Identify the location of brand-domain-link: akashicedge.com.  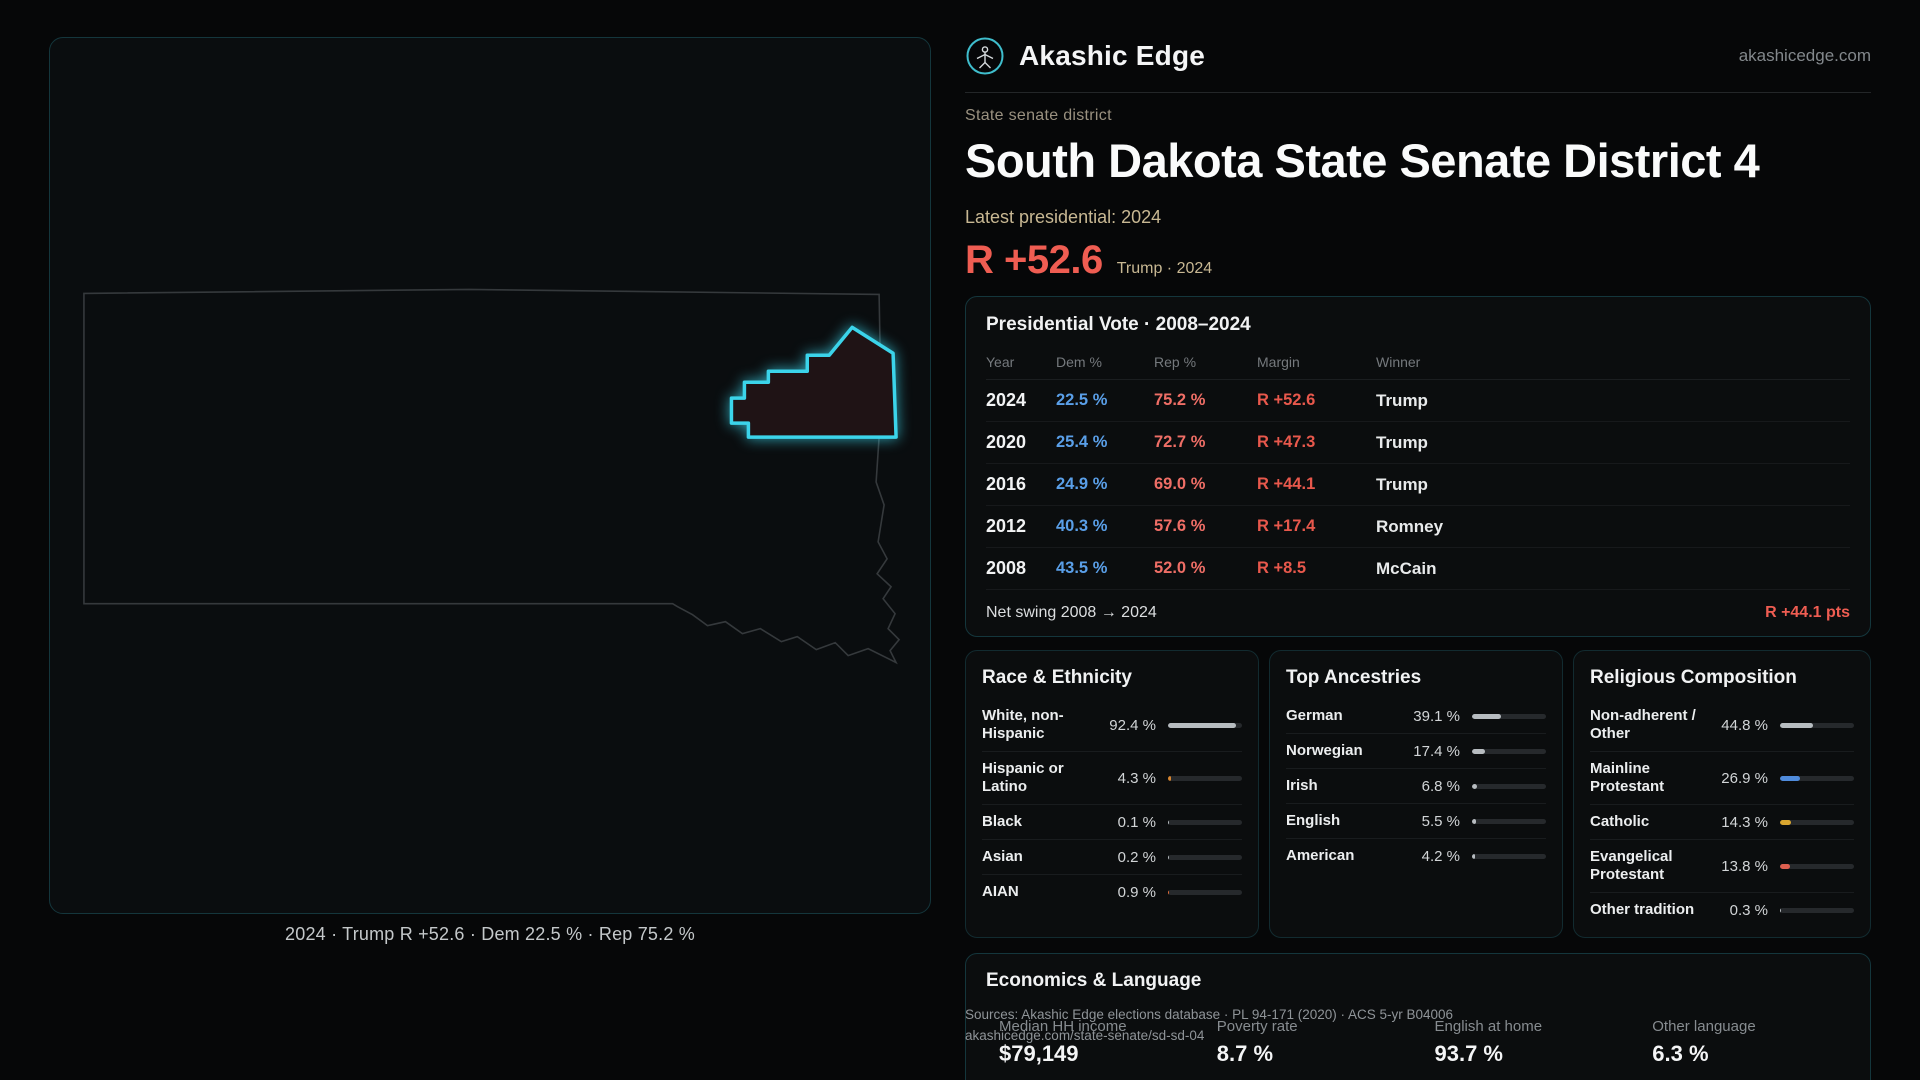
(1804, 55).